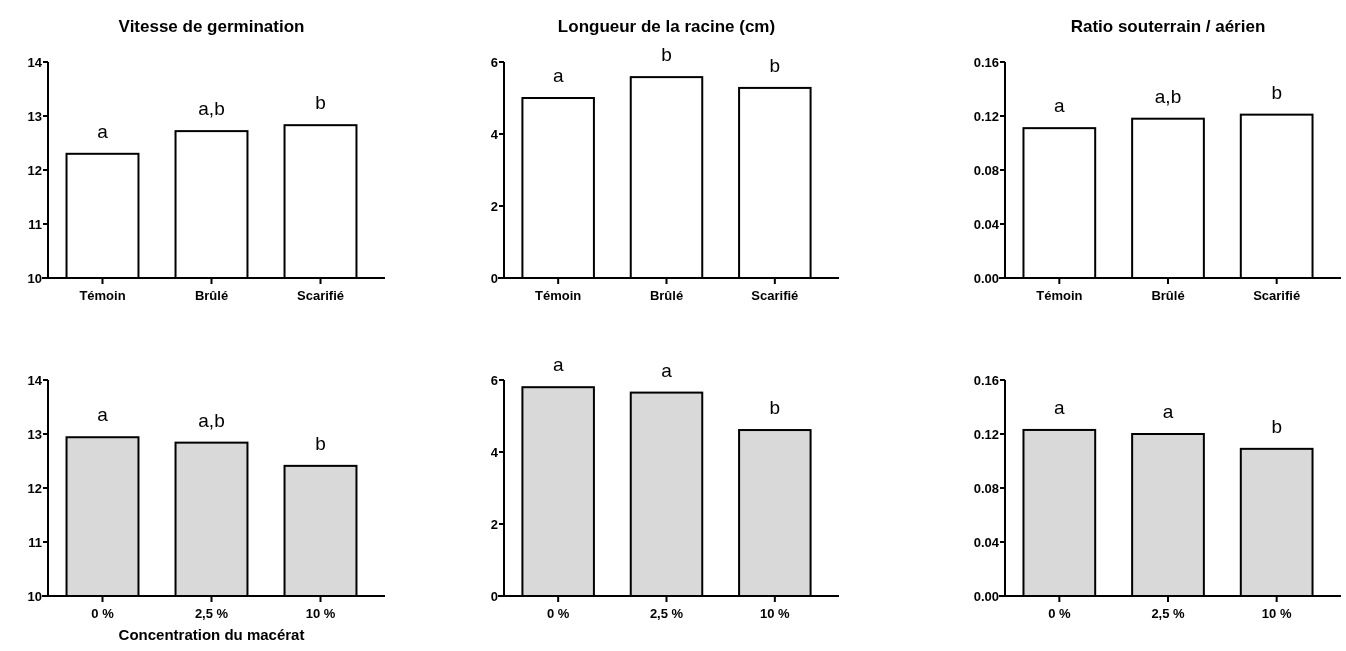 The width and height of the screenshot is (1346, 651). Describe the element at coordinates (1168, 26) in the screenshot. I see `chart-title: Ratio souterrain / aérien` at that location.